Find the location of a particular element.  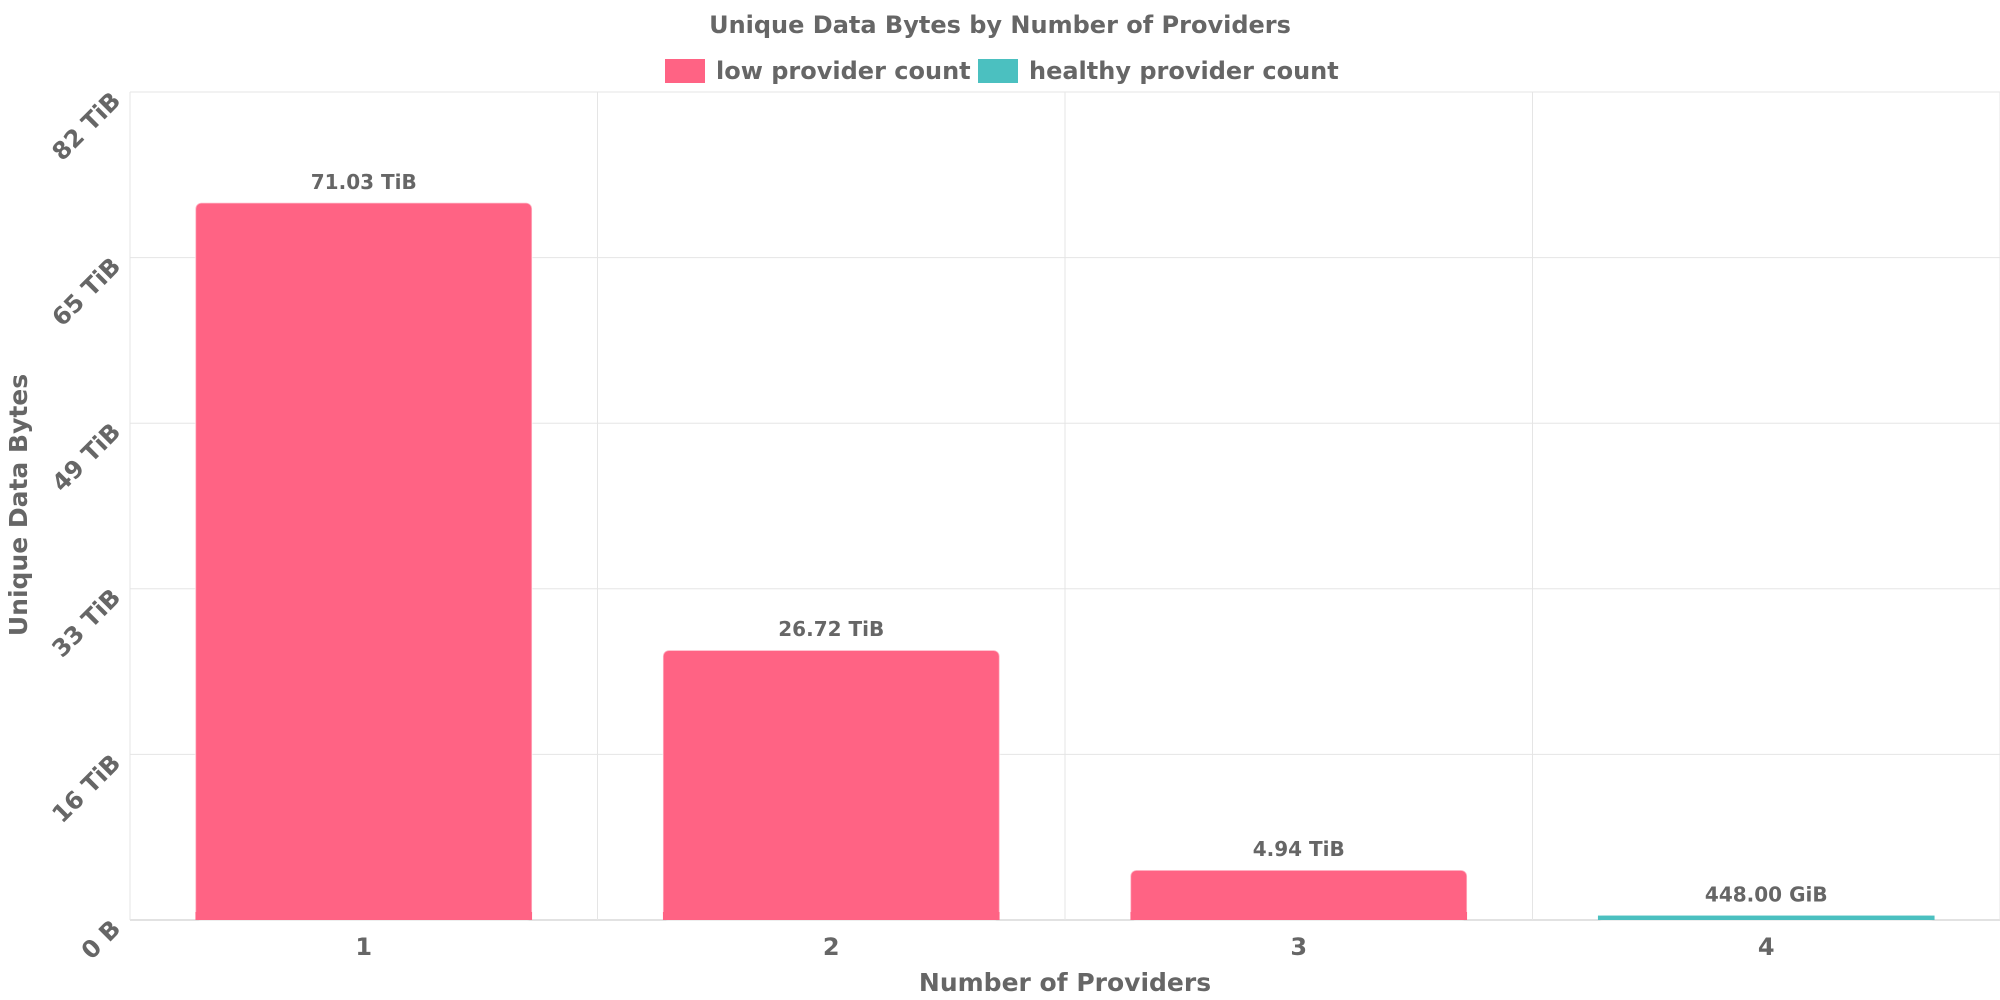

y-tick-label: 33 TiB is located at coordinates (87, 623).